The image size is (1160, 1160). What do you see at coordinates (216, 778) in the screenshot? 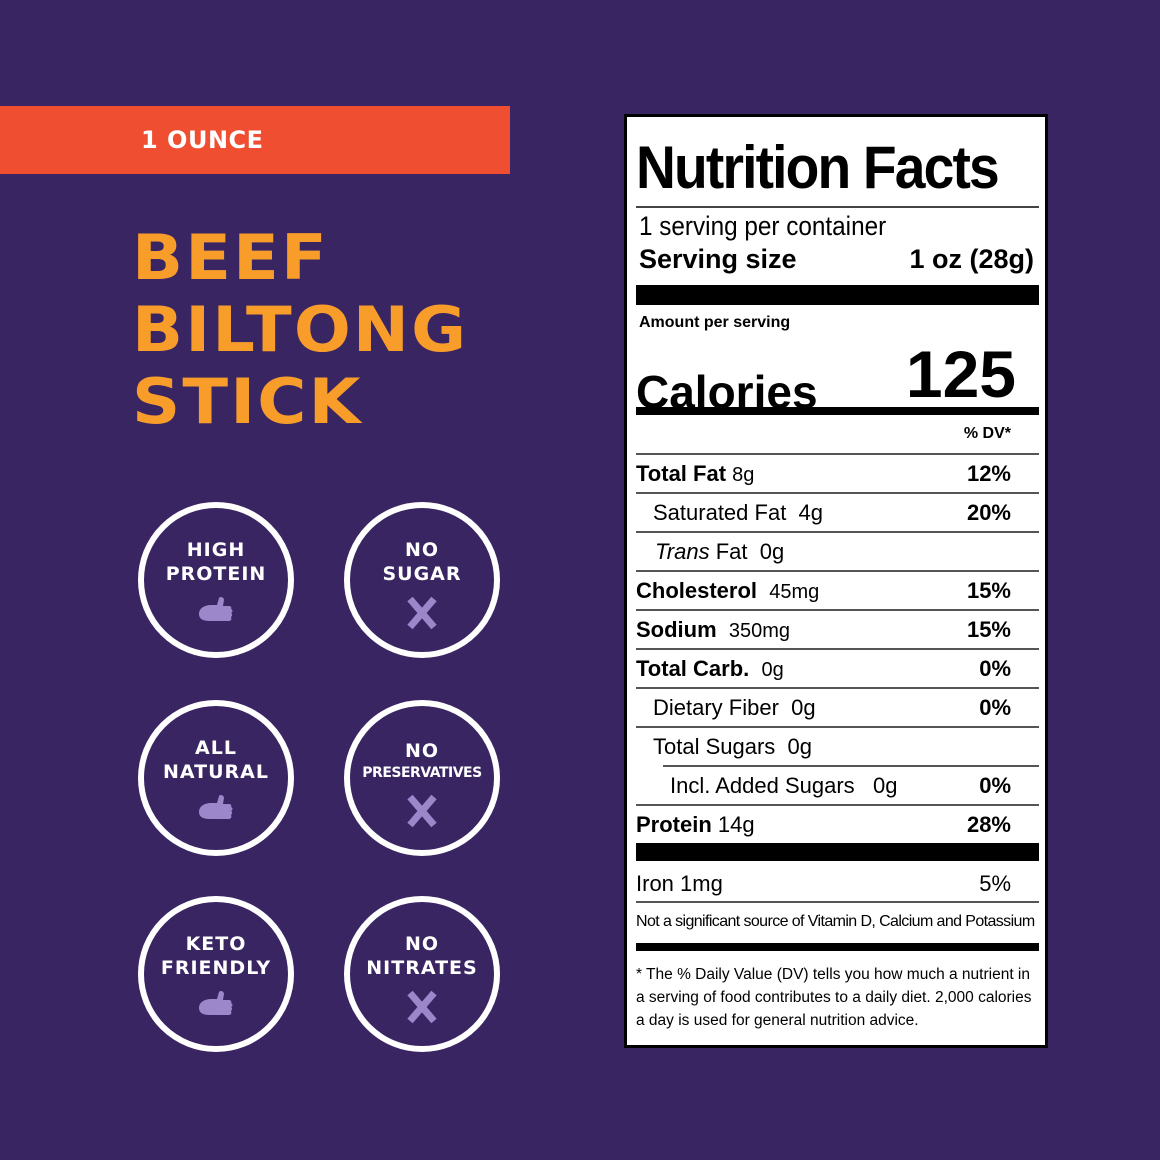
I see `badge-all-natural: ALL NATURAL` at bounding box center [216, 778].